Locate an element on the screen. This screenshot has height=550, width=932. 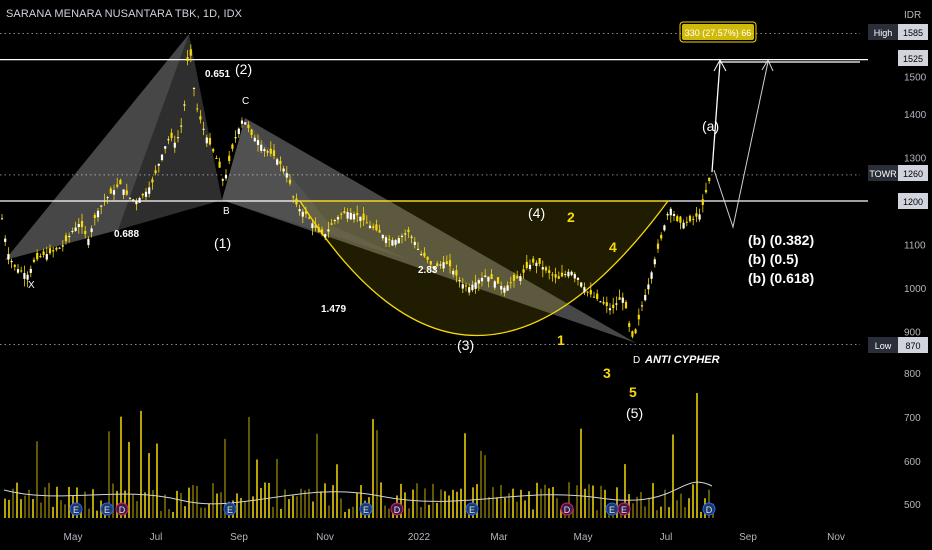
event-marker-label-4: E is located at coordinates (230, 510).